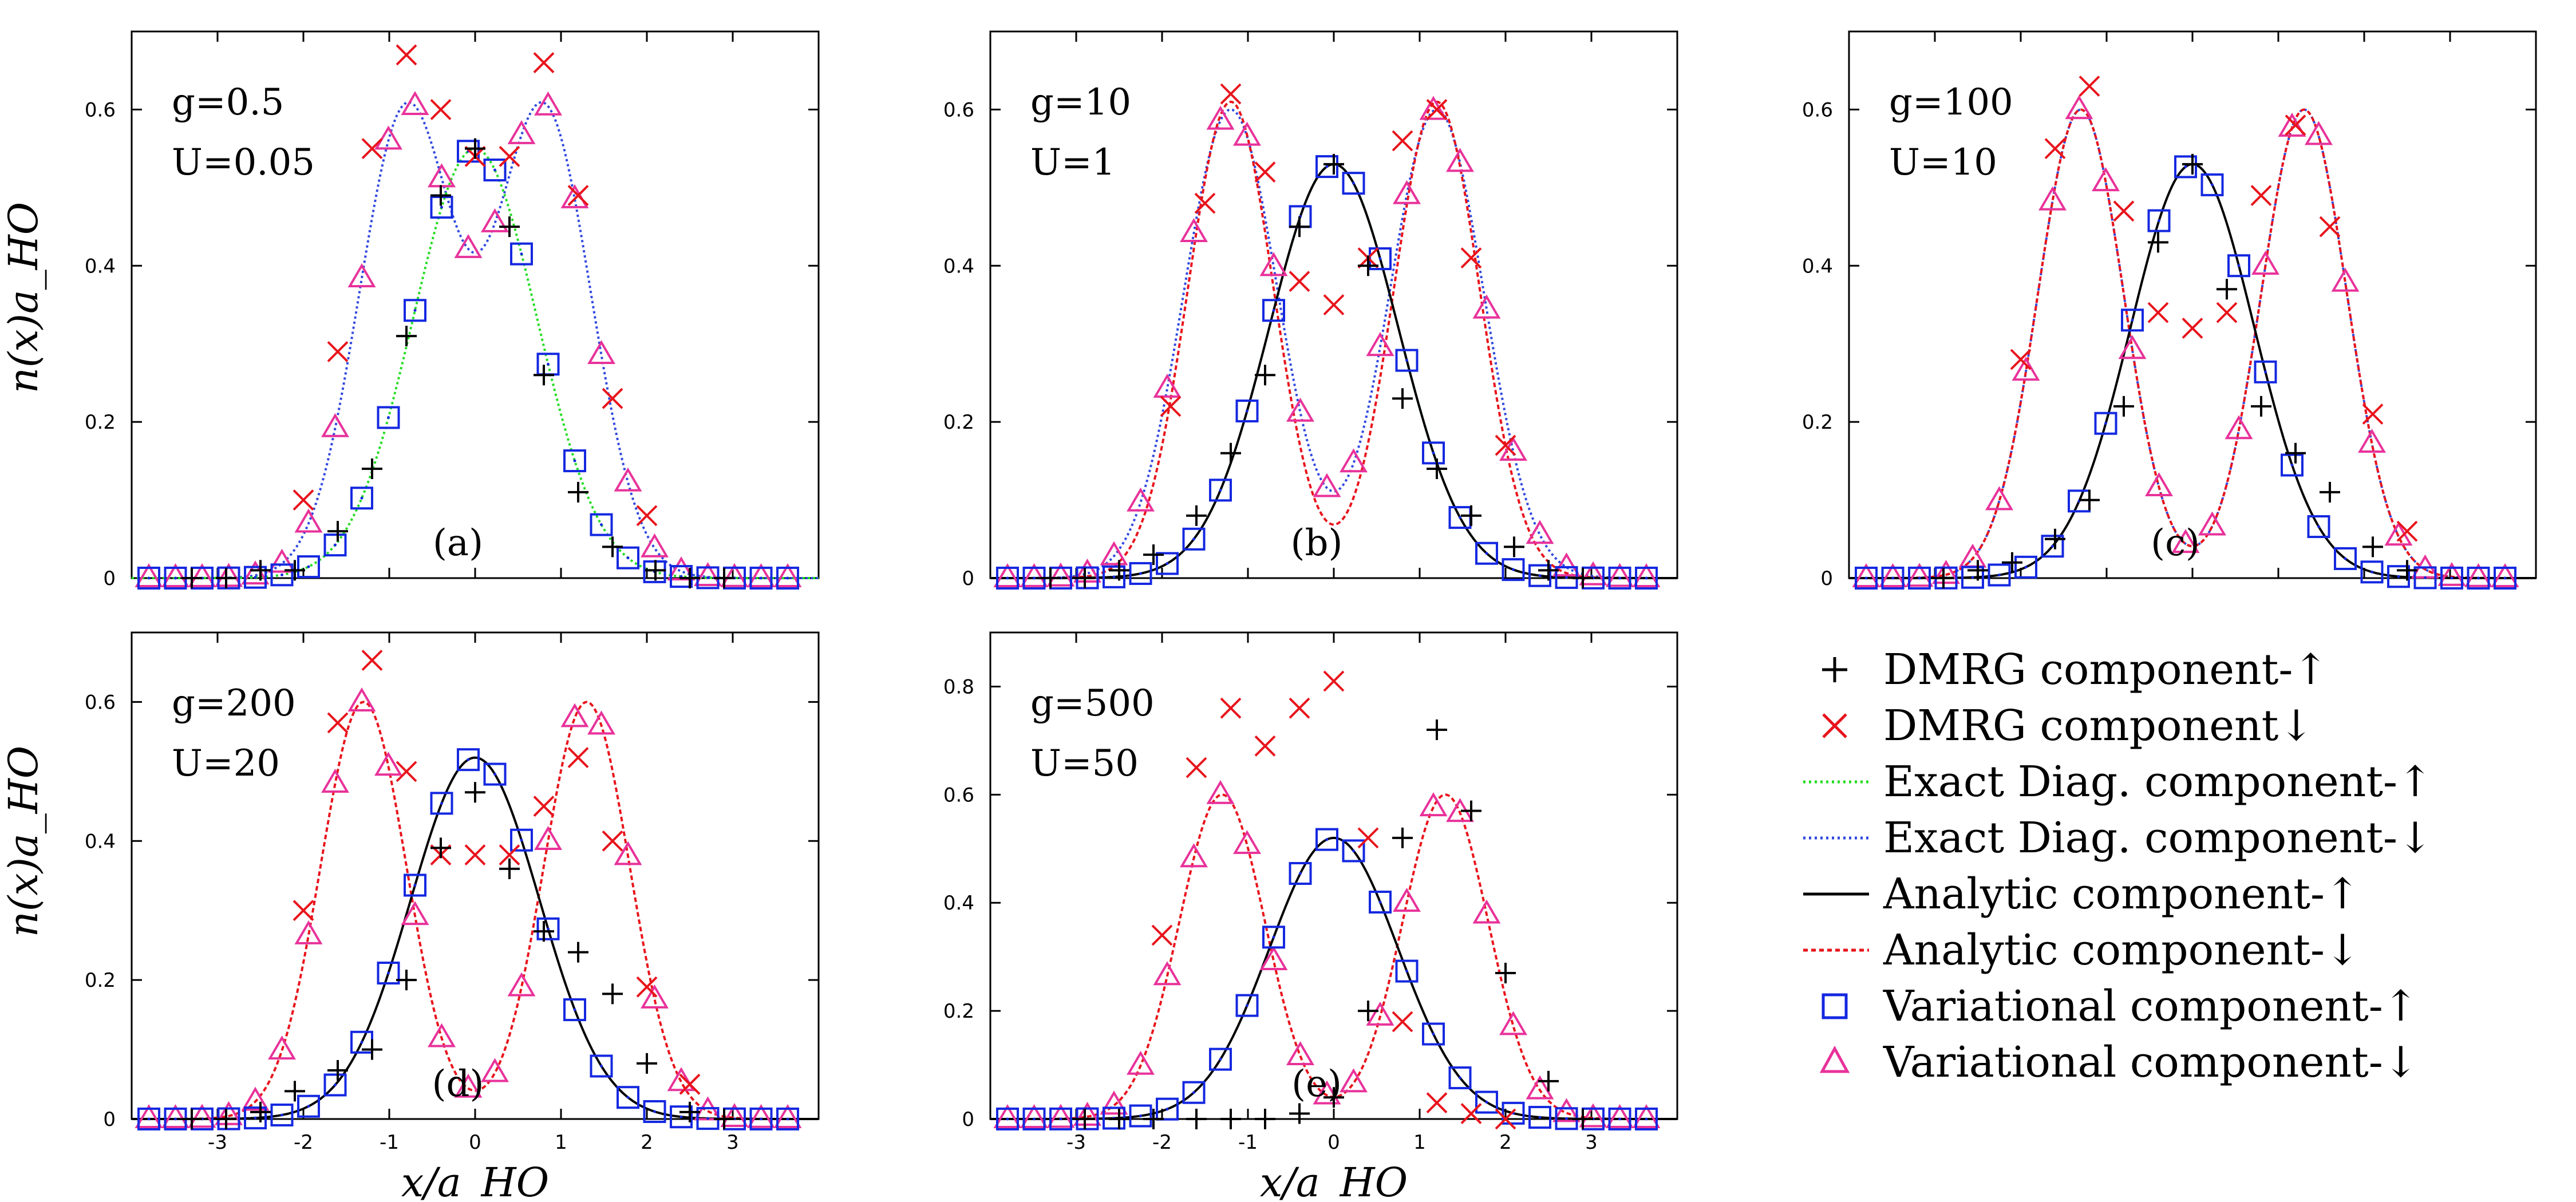 The image size is (2576, 1202). Describe the element at coordinates (1834, 669) in the screenshot. I see `legend-marker-plus` at that location.